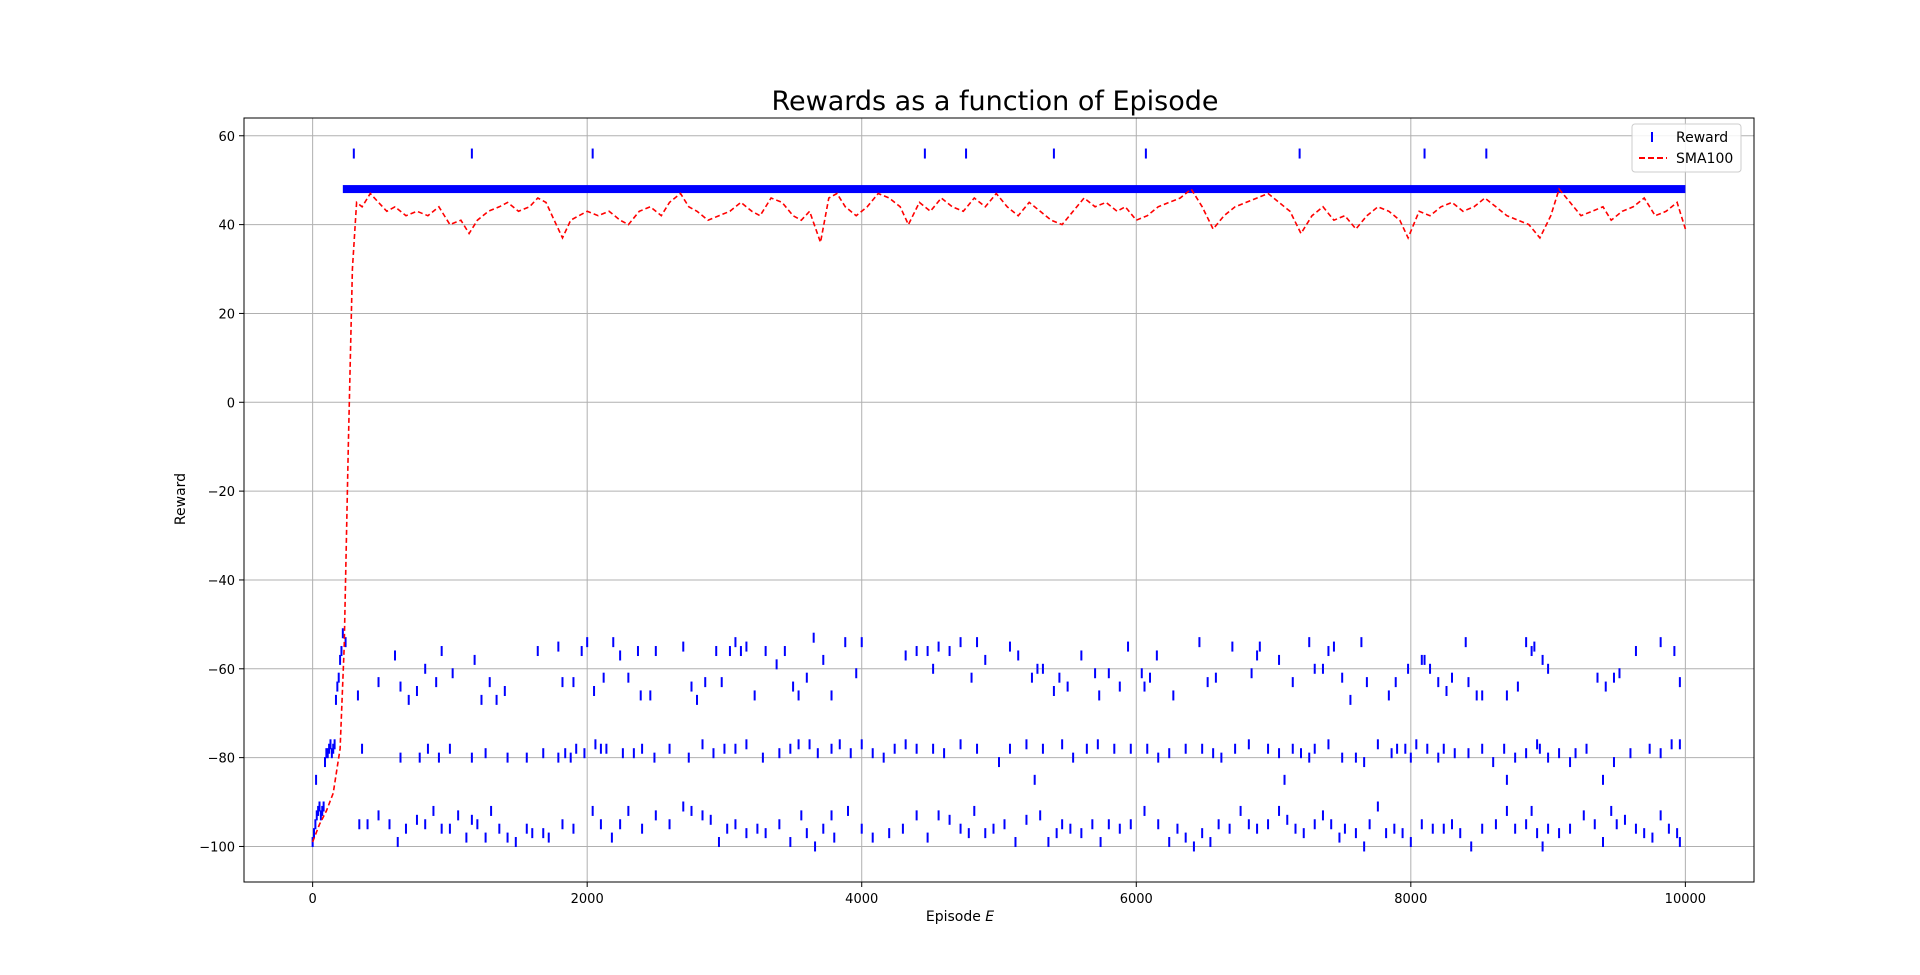 This screenshot has width=1920, height=975. Describe the element at coordinates (1136, 899) in the screenshot. I see `x-tick-label: 6000` at that location.